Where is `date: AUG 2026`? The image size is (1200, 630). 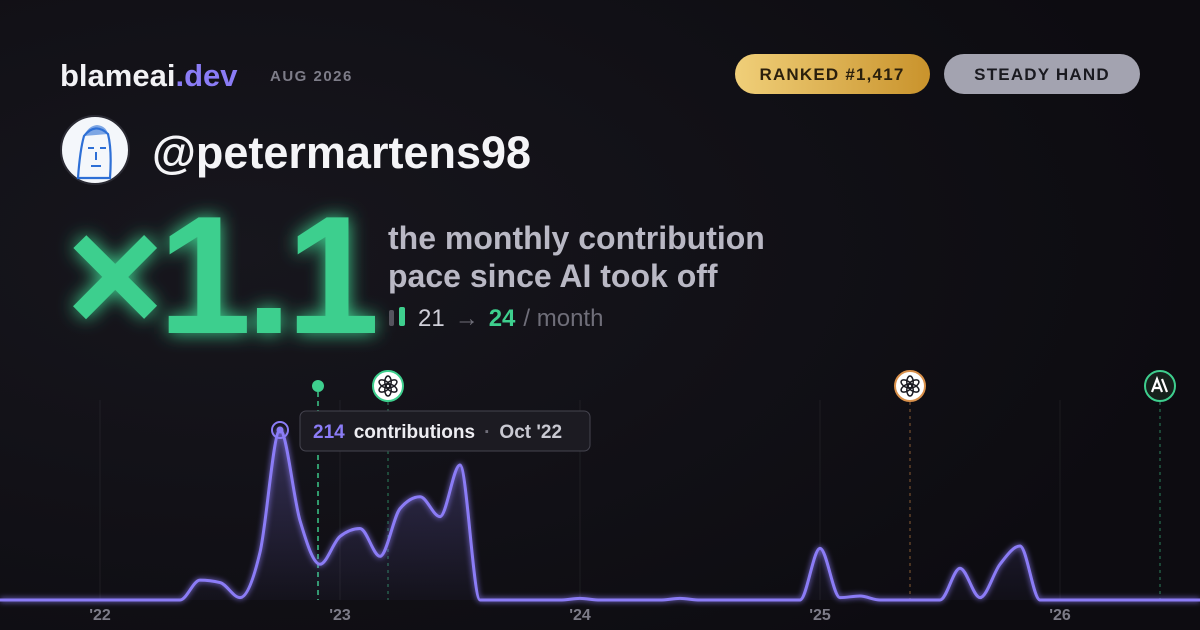 date: AUG 2026 is located at coordinates (311, 76).